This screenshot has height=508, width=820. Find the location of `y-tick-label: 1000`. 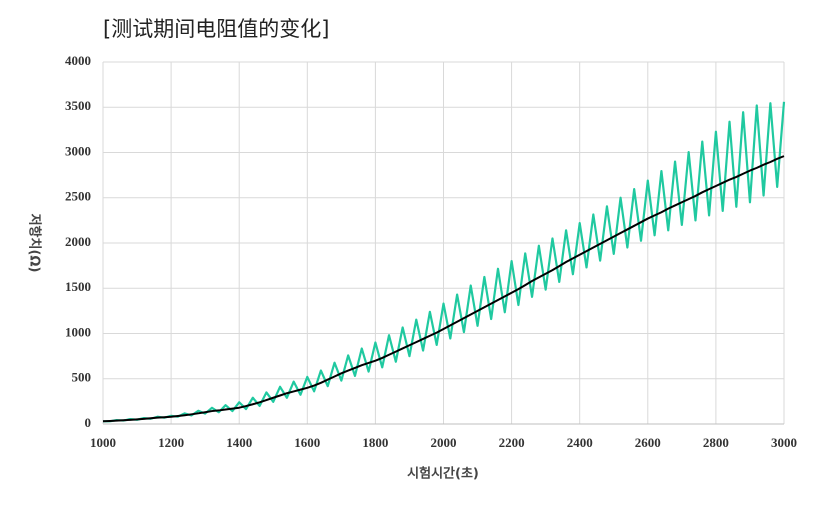

y-tick-label: 1000 is located at coordinates (78, 331).